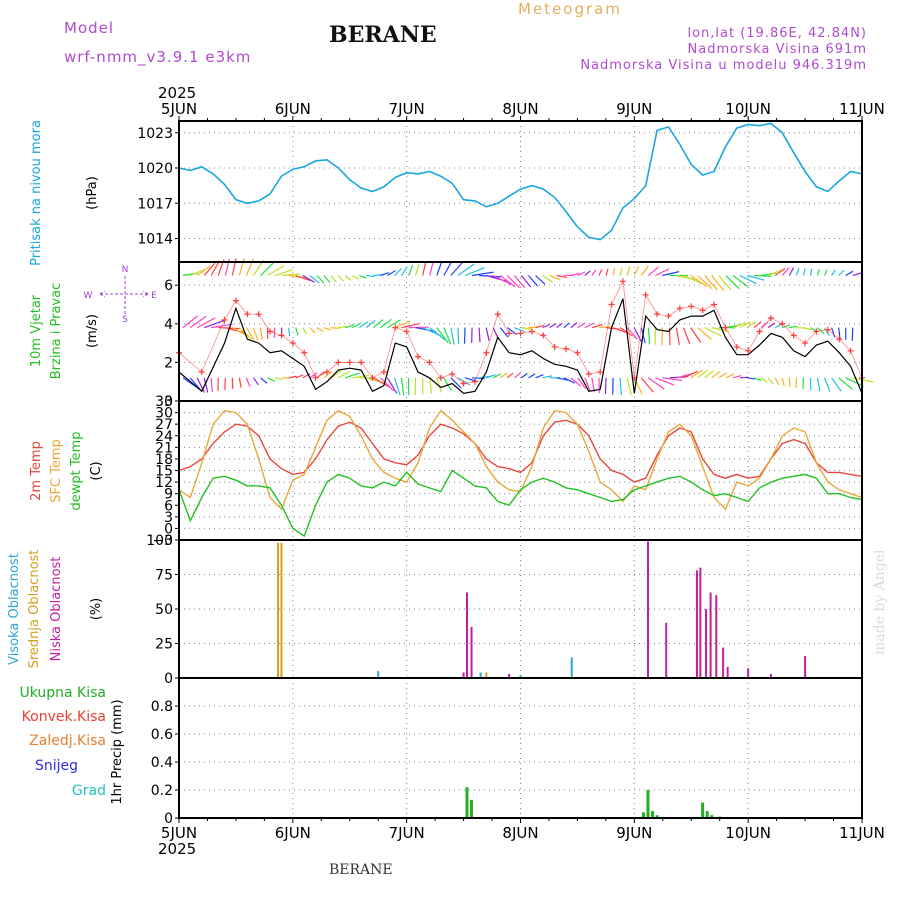  I want to click on y-tick-label: 12, so click(164, 483).